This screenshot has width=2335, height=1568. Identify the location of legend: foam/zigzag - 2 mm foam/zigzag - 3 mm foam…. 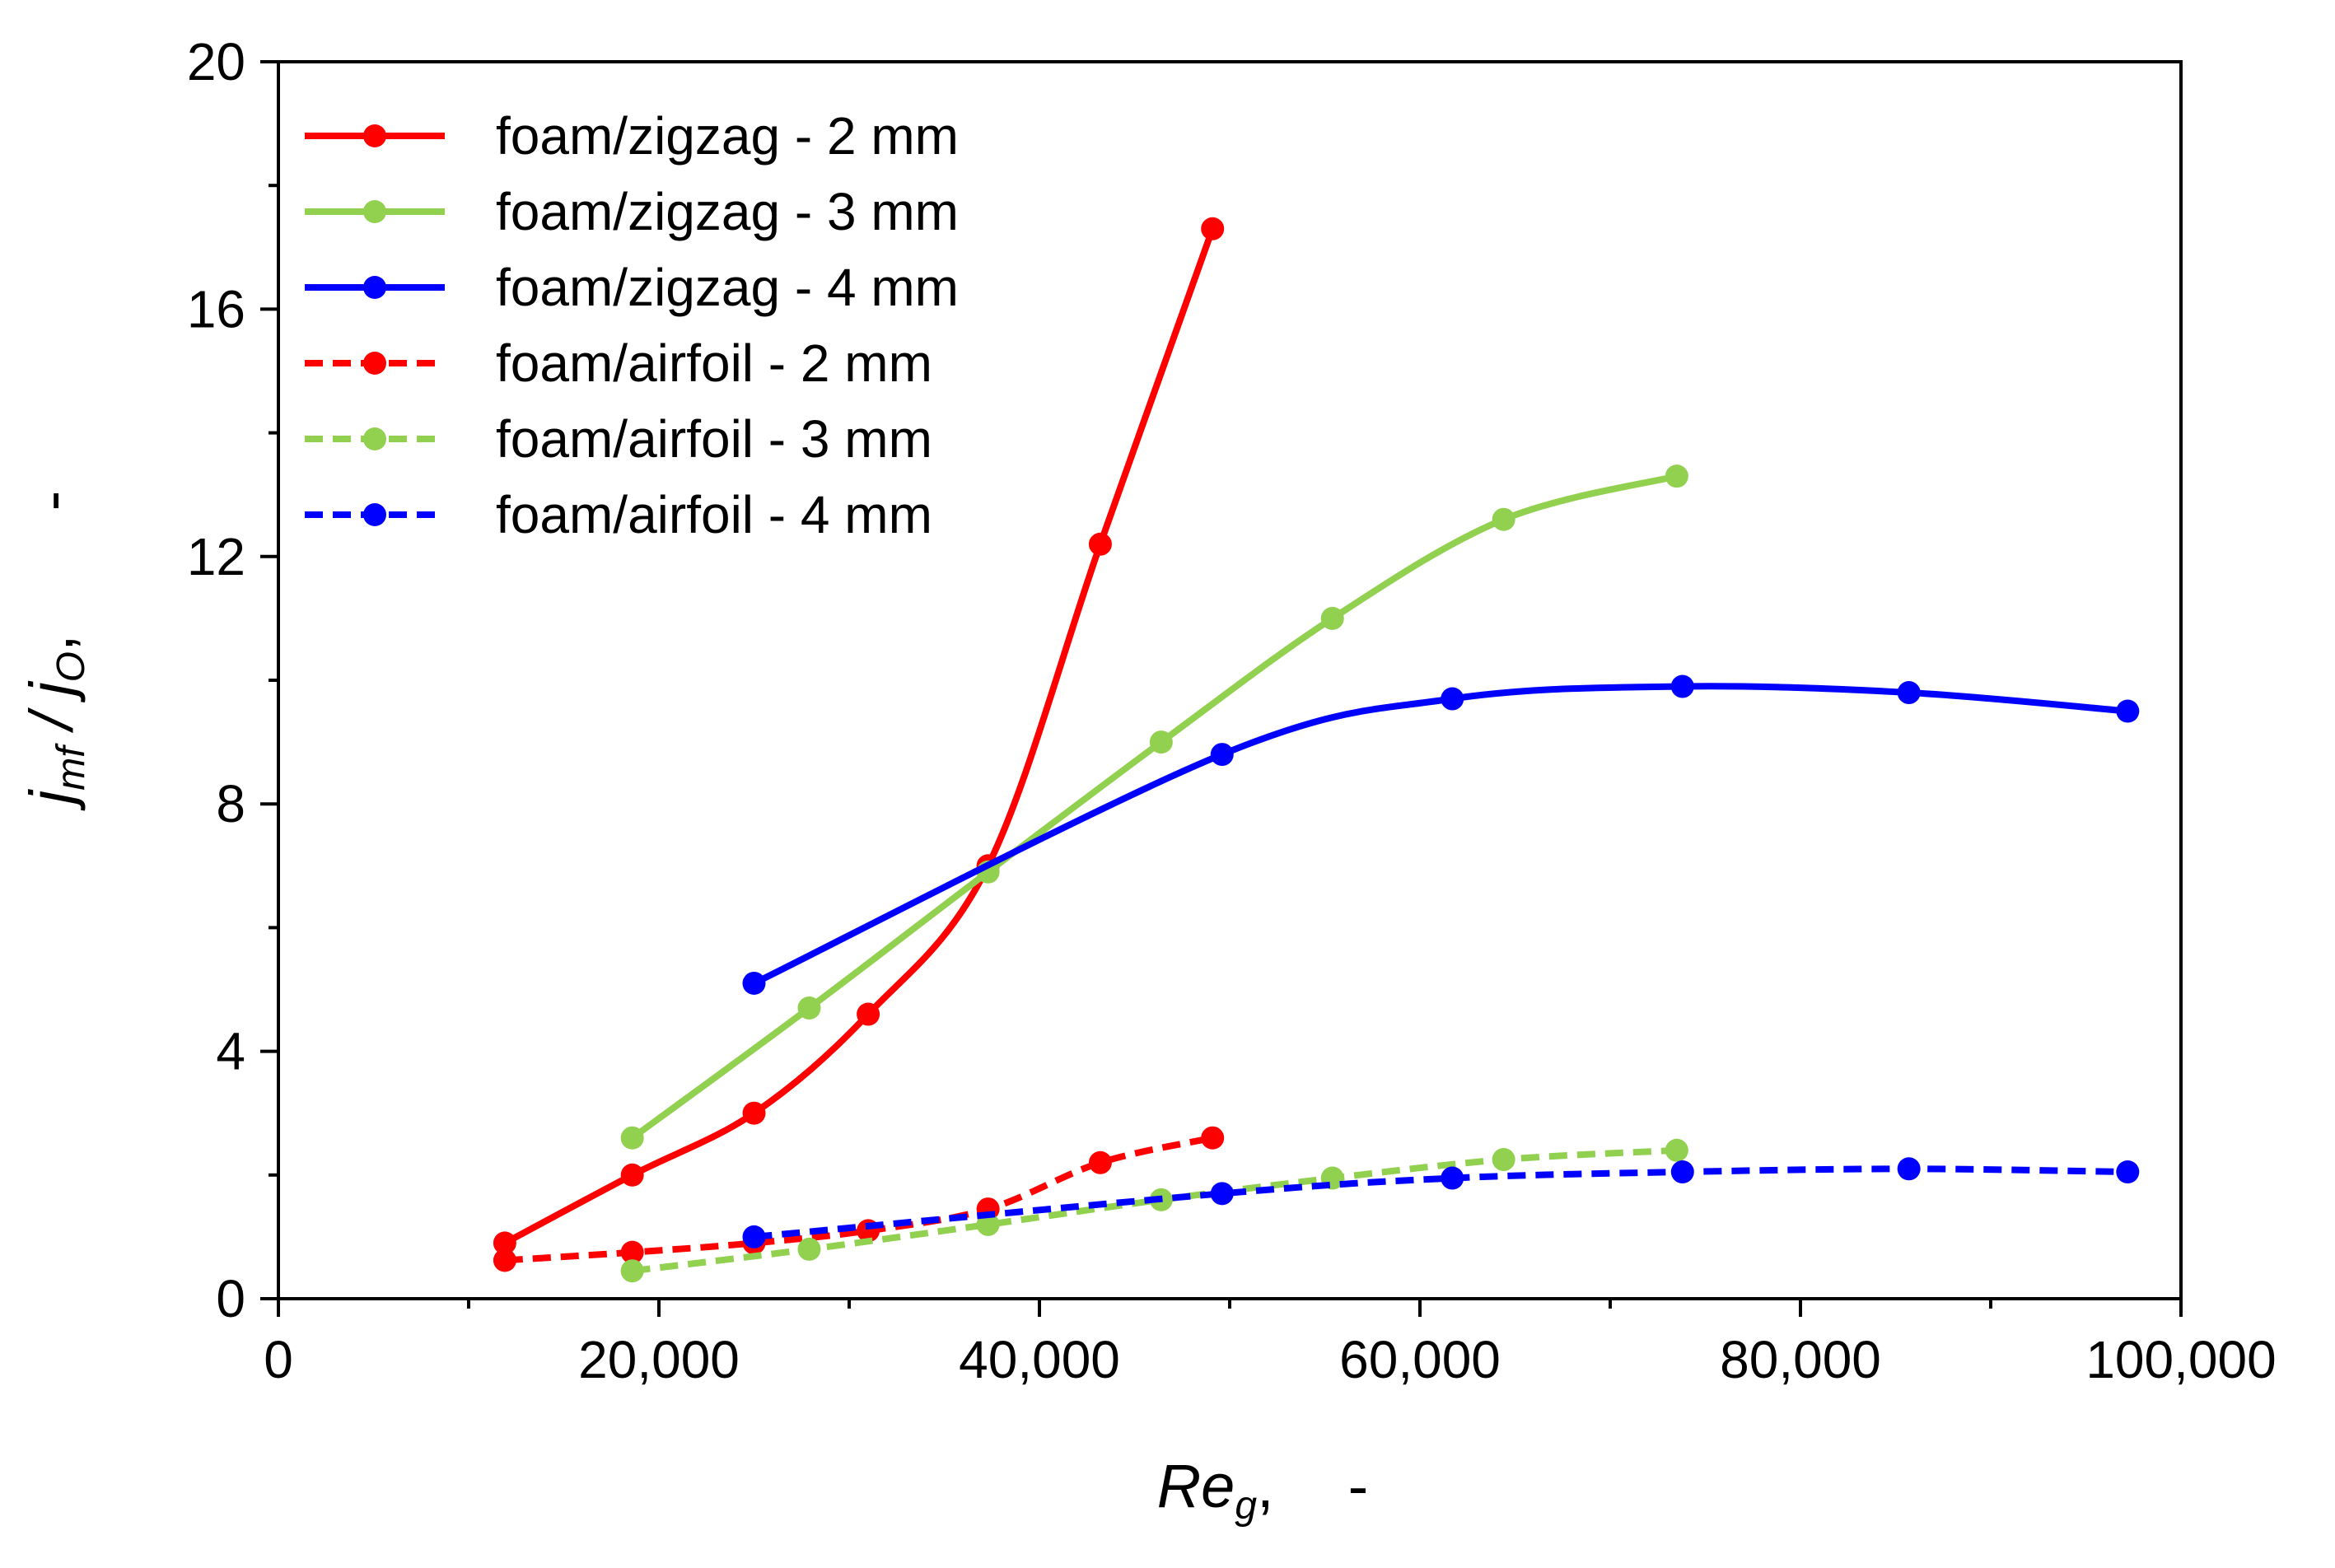
(632, 325).